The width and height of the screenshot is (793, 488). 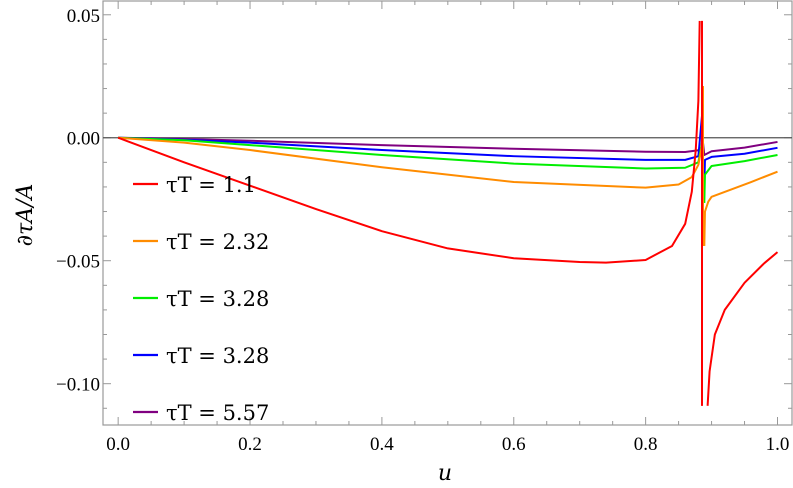 I want to click on x-tick-label: 0.8, so click(x=646, y=444).